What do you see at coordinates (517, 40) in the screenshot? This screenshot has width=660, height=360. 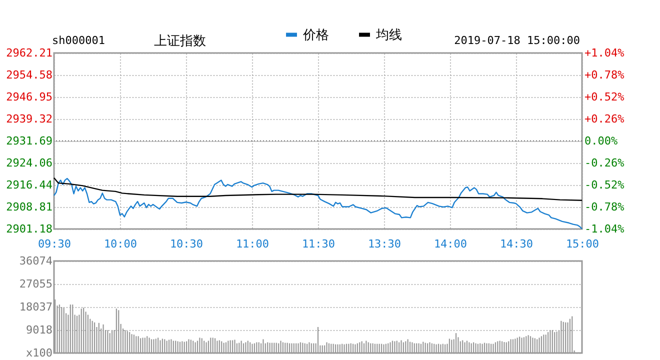 I see `text: 2019-07-18 15:00:00` at bounding box center [517, 40].